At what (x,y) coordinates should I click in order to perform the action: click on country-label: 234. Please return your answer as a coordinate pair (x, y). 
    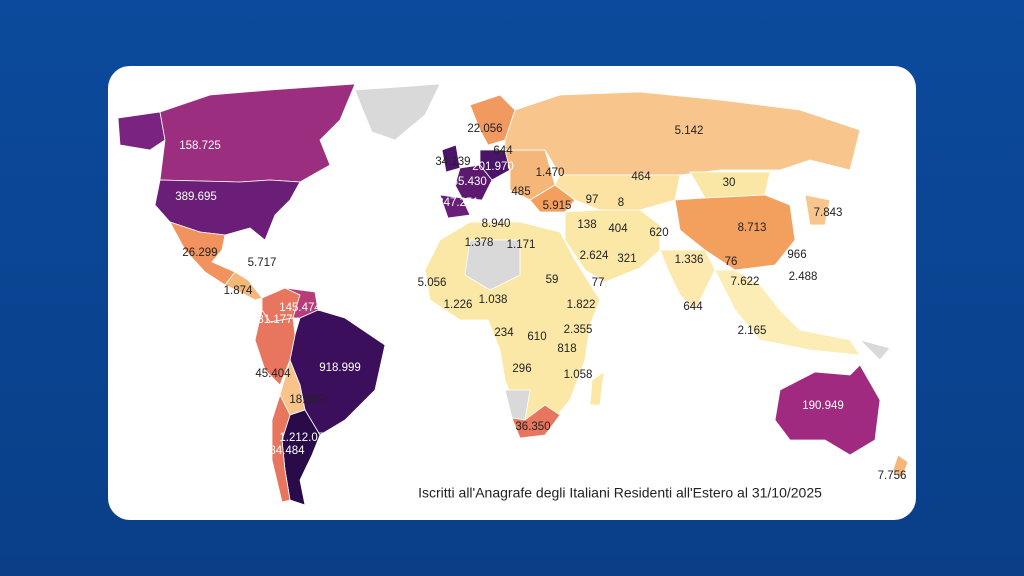
    Looking at the image, I should click on (504, 333).